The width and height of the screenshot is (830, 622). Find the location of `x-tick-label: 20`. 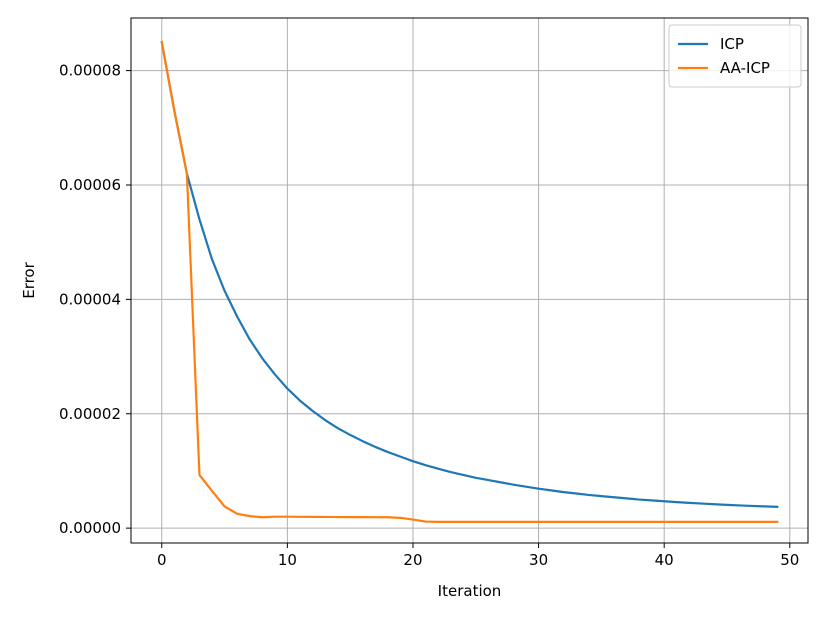

x-tick-label: 20 is located at coordinates (412, 560).